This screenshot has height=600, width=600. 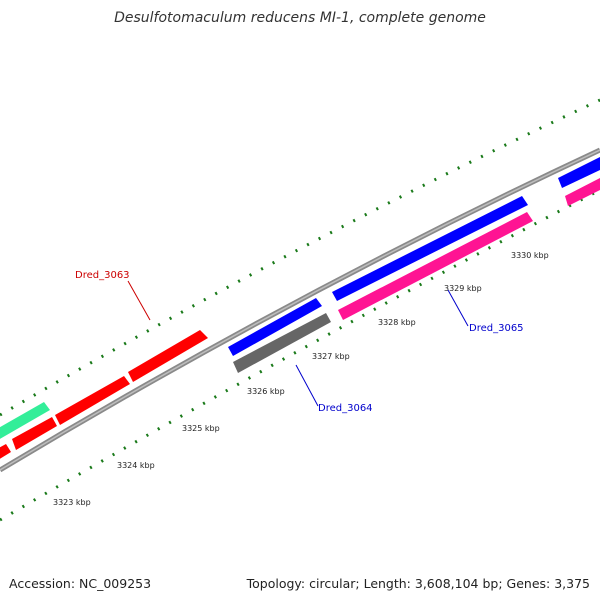 What do you see at coordinates (331, 356) in the screenshot?
I see `tick-label: 3327 kbp` at bounding box center [331, 356].